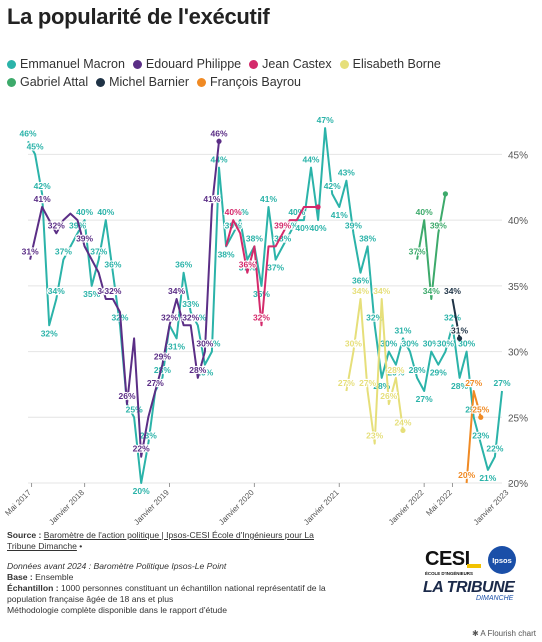 The width and height of the screenshot is (542, 642). I want to click on data-label: 42%, so click(332, 186).